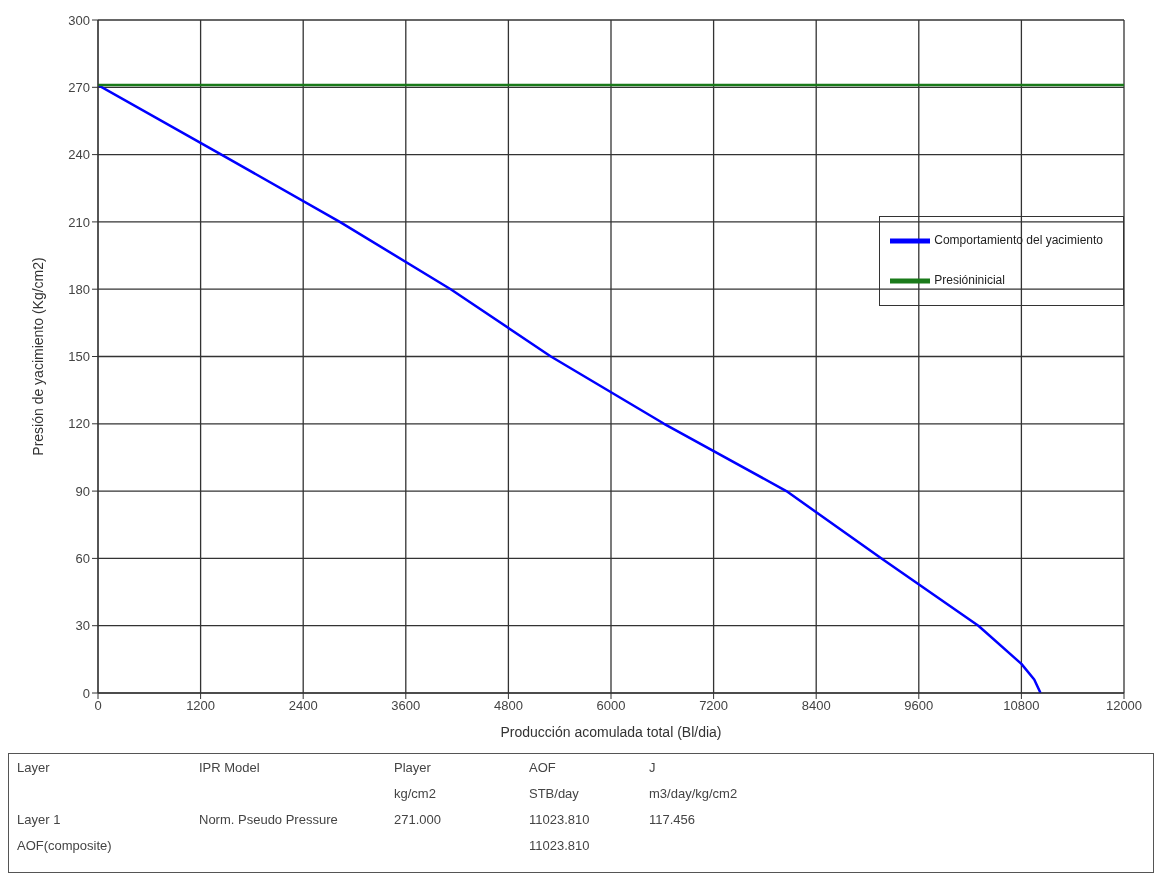 This screenshot has height=892, width=1162. I want to click on y-tick-label: 240, so click(79, 155).